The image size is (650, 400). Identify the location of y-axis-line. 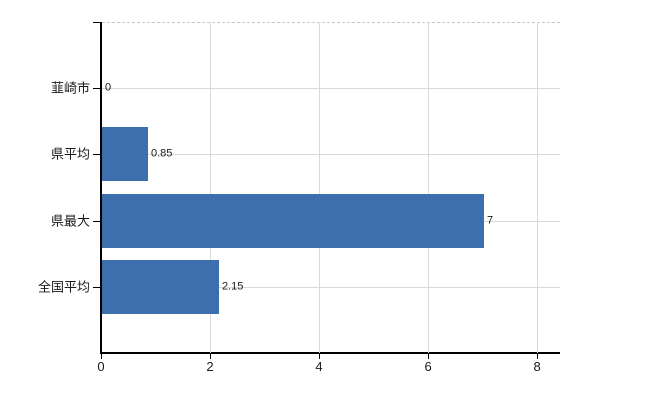
(101, 188).